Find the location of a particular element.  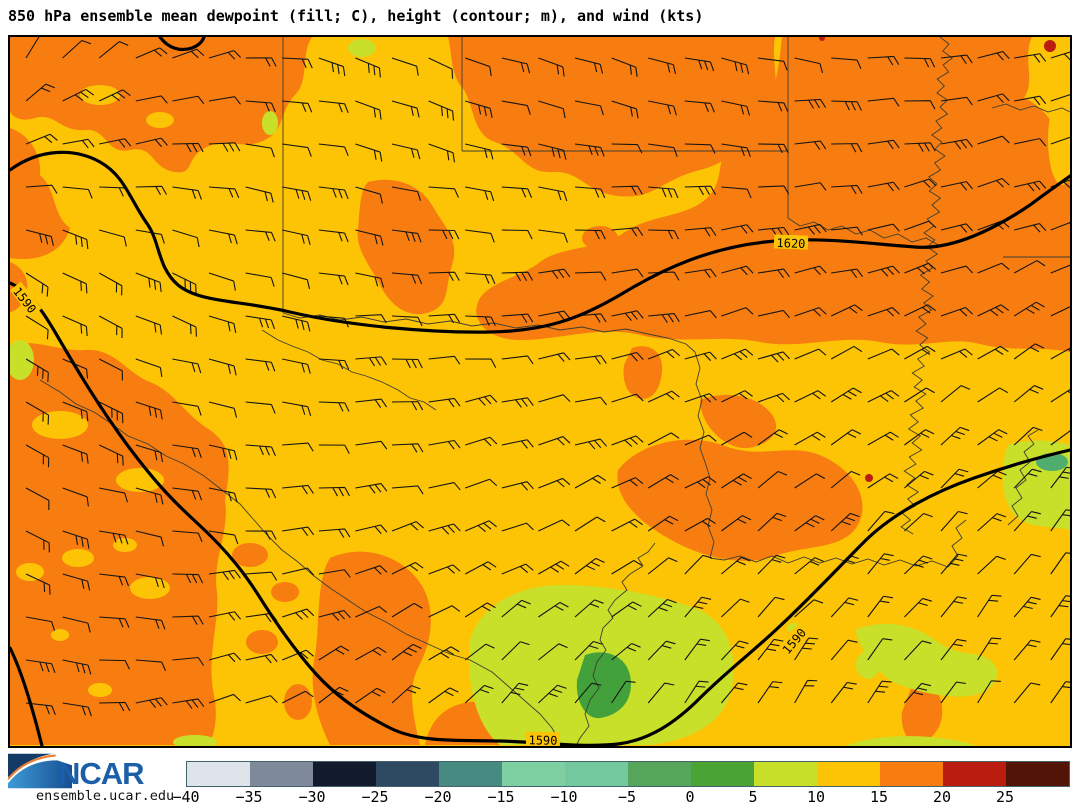

colorbar-tick-label: 5 is located at coordinates (753, 797).